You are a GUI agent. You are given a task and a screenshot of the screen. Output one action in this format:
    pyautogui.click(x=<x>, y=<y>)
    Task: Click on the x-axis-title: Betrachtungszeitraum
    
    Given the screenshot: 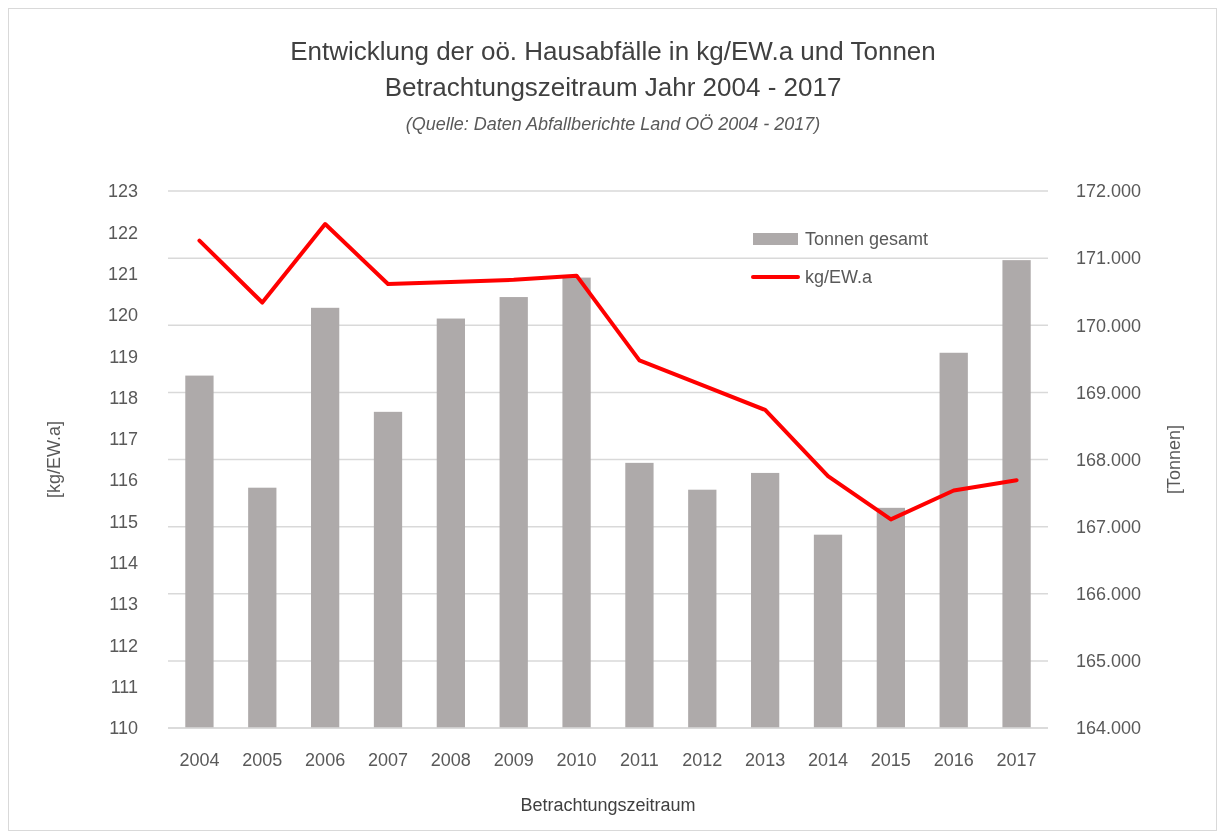 What is the action you would take?
    pyautogui.click(x=608, y=805)
    